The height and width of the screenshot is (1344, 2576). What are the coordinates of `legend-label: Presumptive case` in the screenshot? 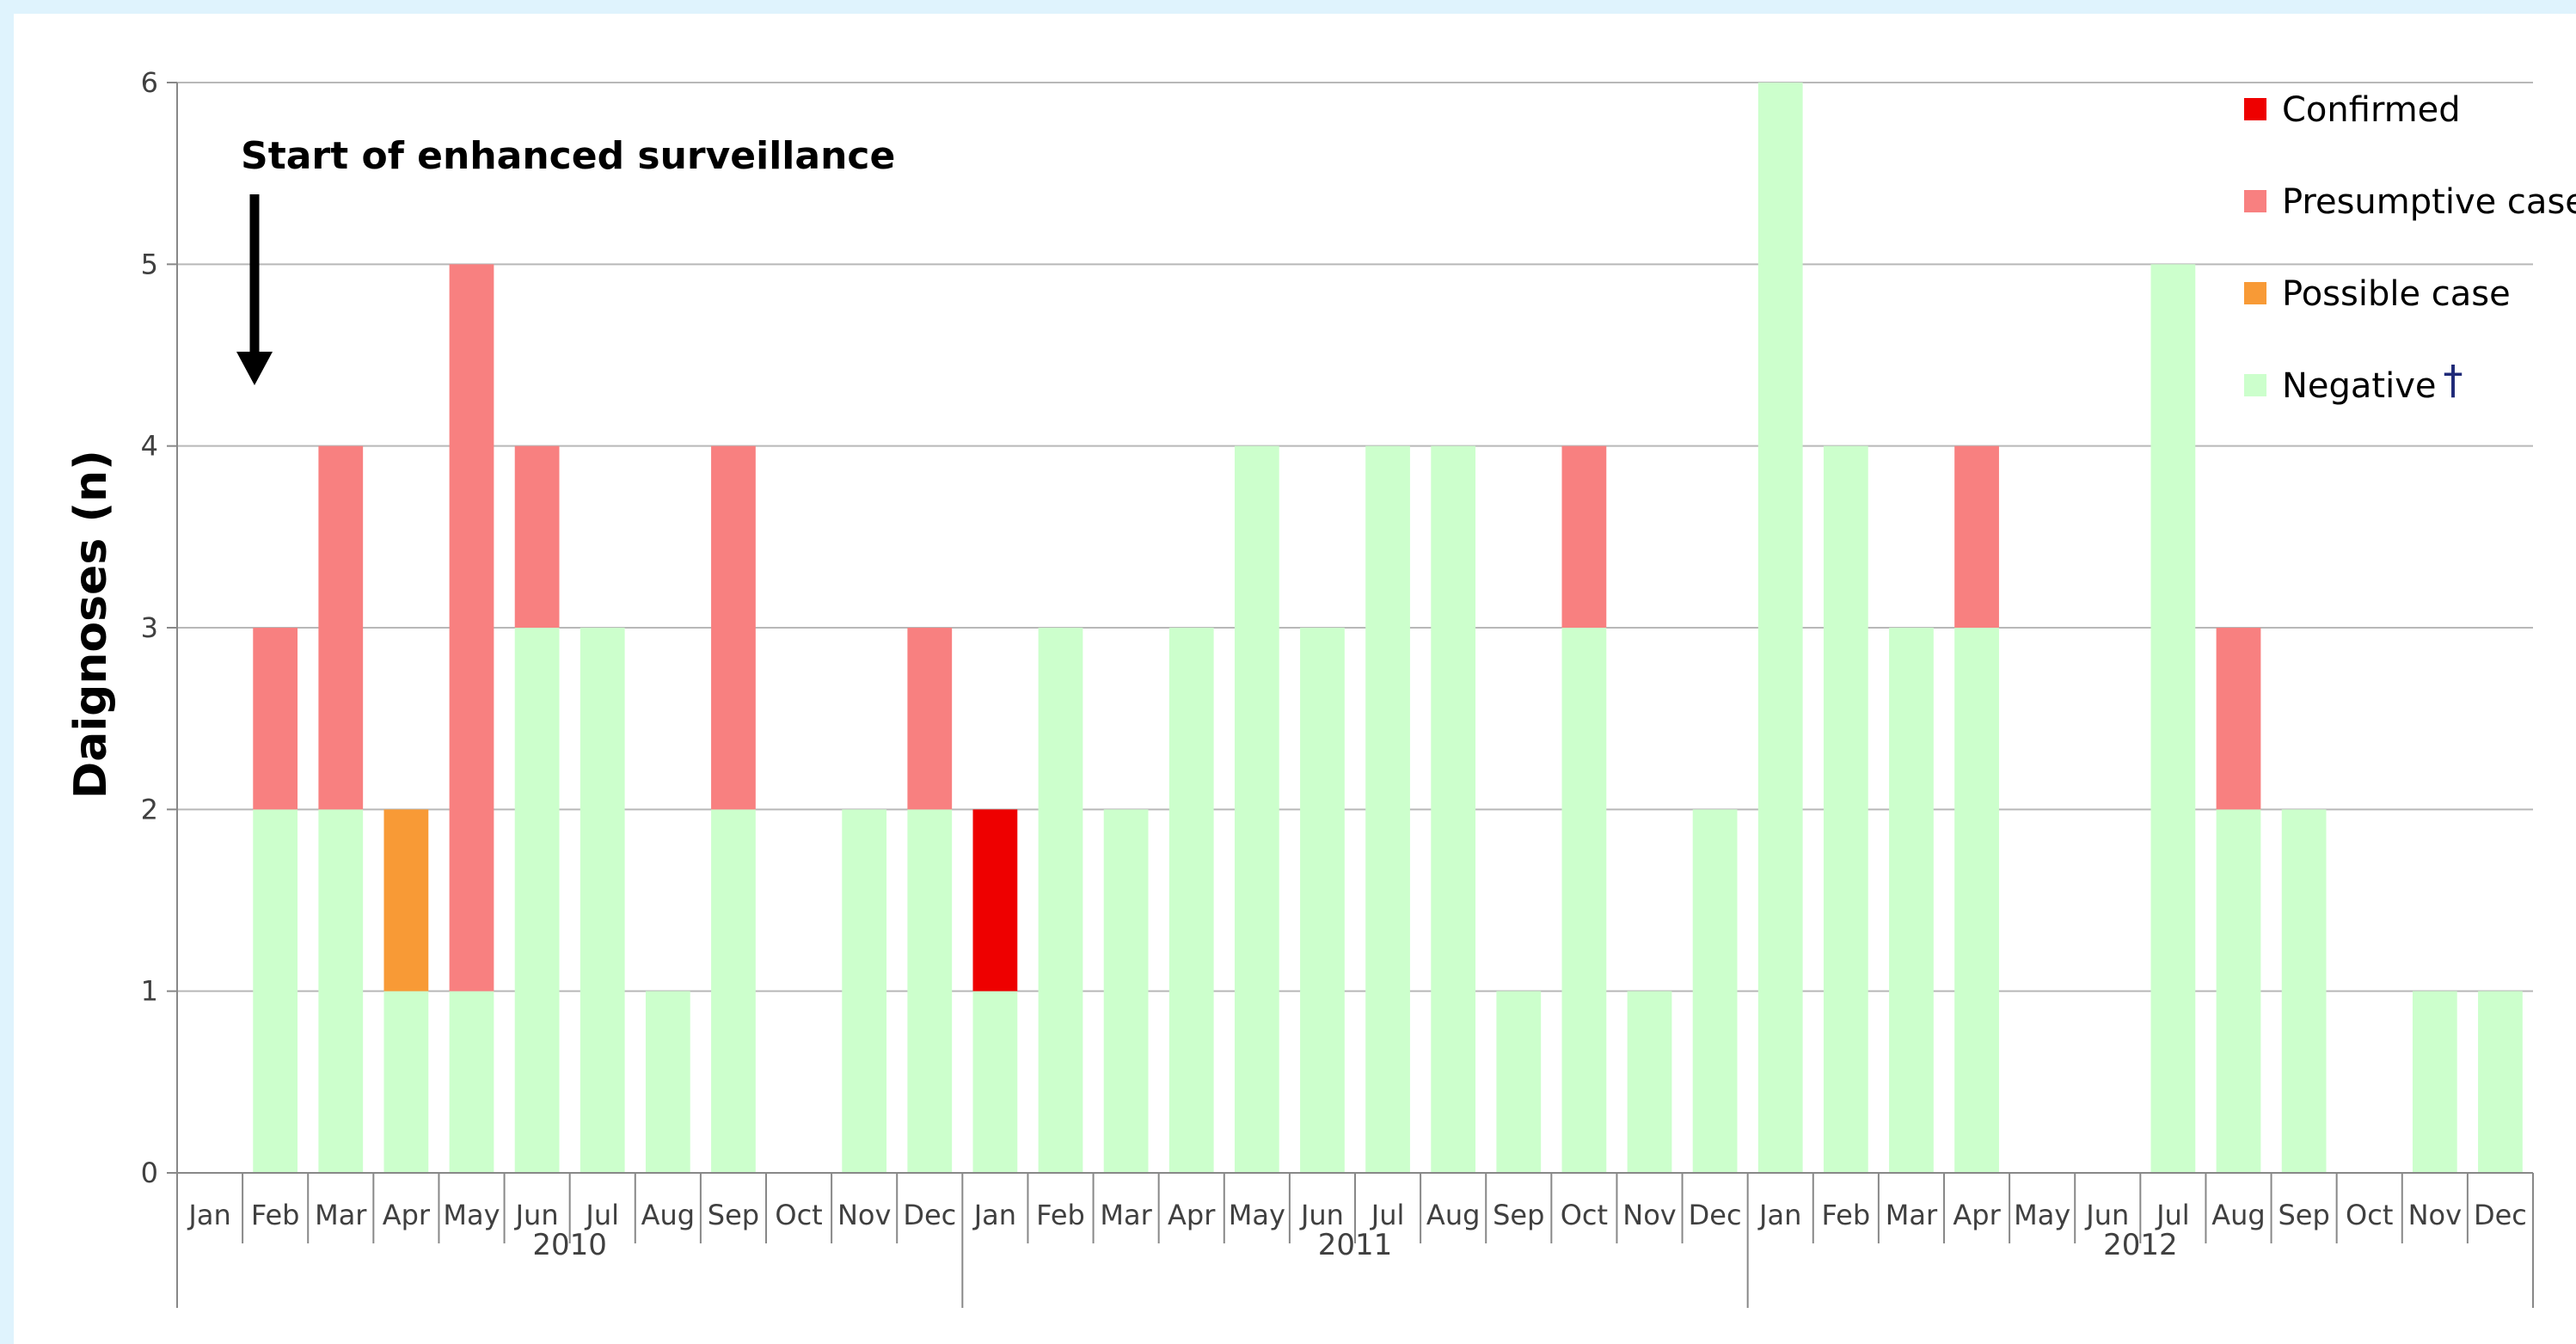 It's located at (2429, 202).